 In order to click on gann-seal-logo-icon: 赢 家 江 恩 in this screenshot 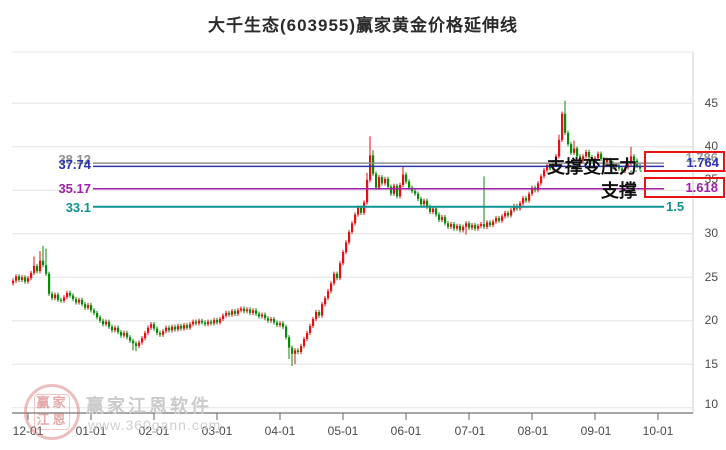, I will do `click(52, 412)`.